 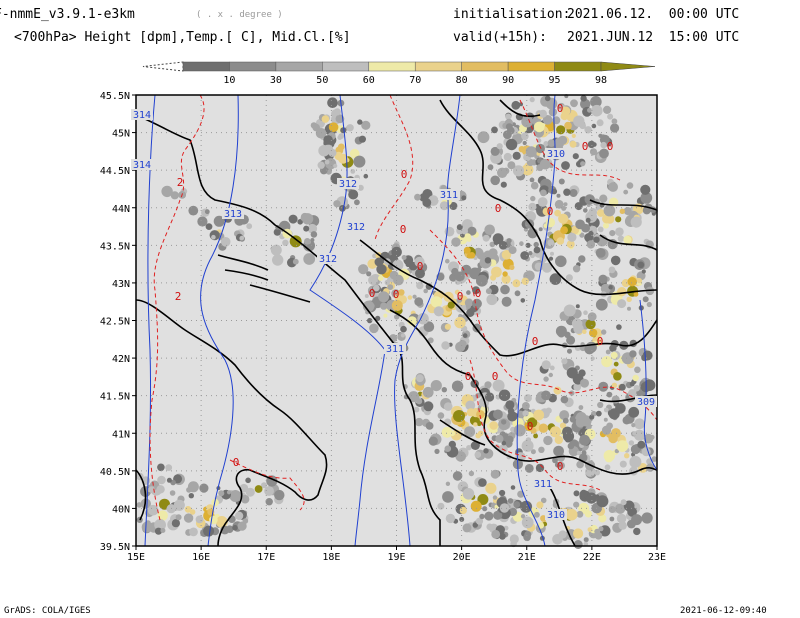 What do you see at coordinates (601, 80) in the screenshot?
I see `colorbar-label: 98` at bounding box center [601, 80].